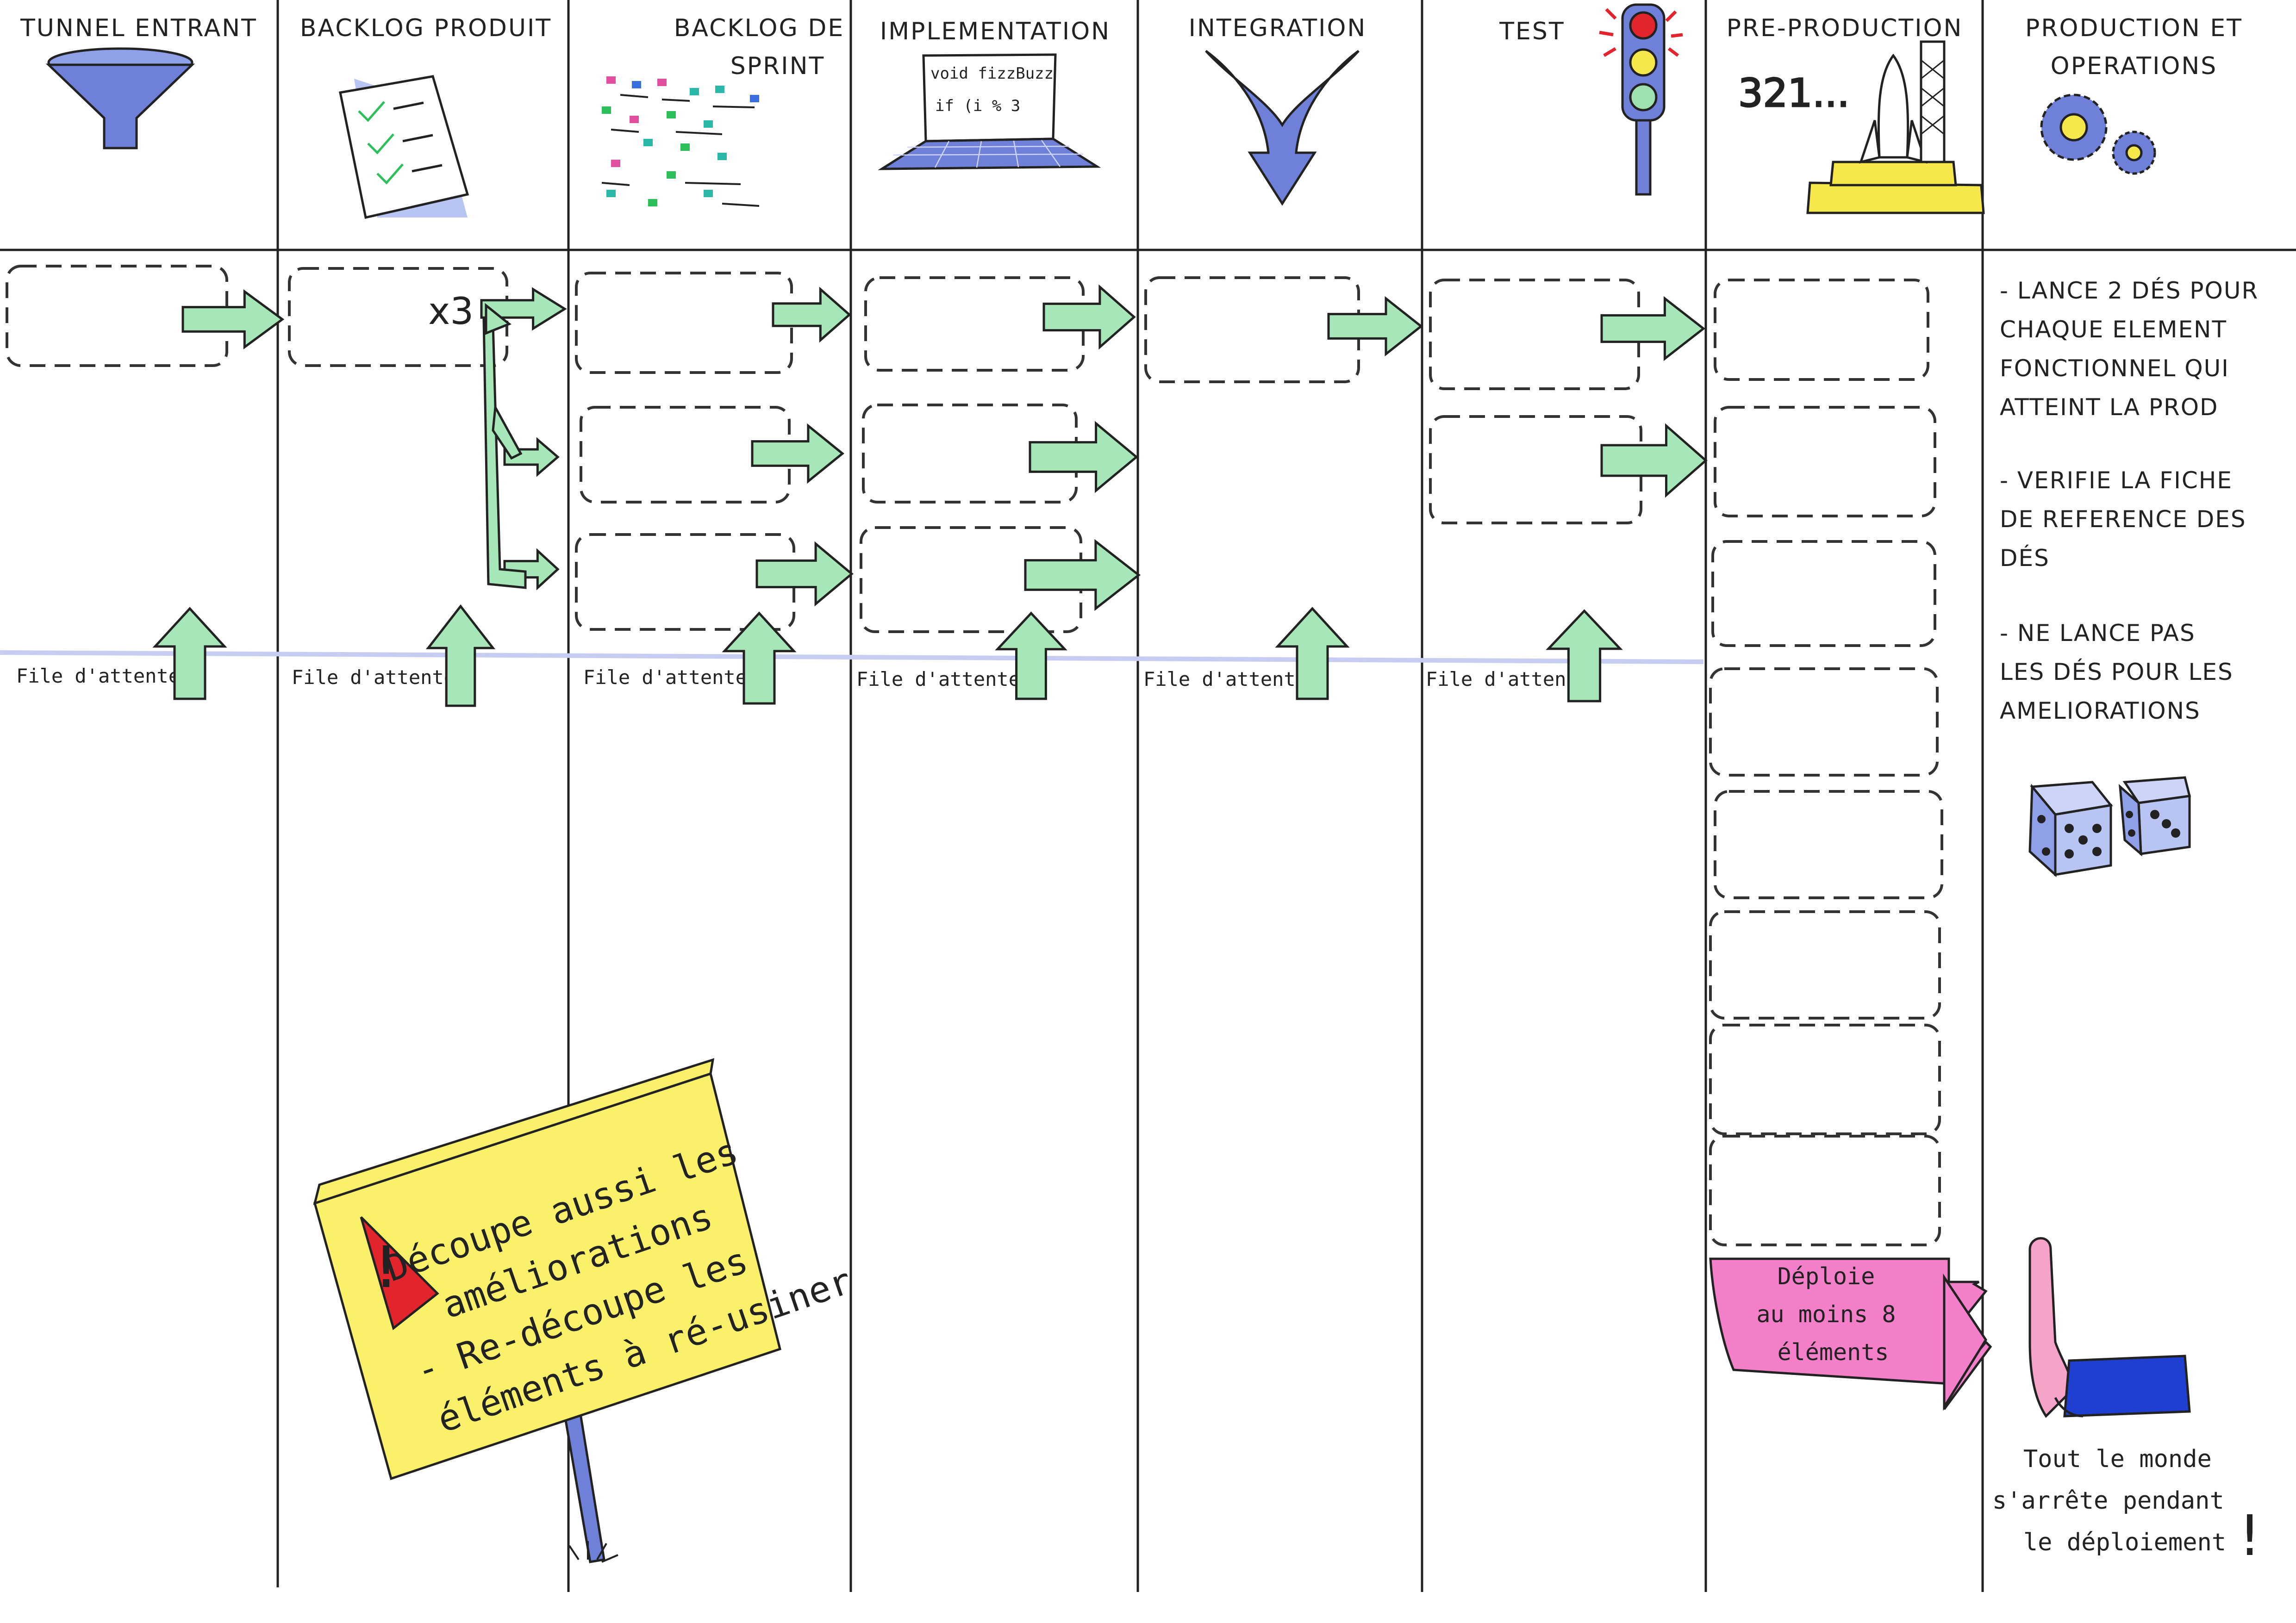 The height and width of the screenshot is (1623, 2296). Describe the element at coordinates (451, 311) in the screenshot. I see `multiplier-label: x3` at that location.